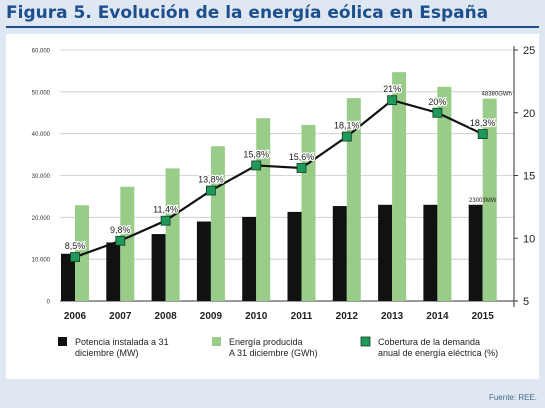 This screenshot has height=408, width=545. I want to click on cobertura-data-label: 8,5%, so click(75, 246).